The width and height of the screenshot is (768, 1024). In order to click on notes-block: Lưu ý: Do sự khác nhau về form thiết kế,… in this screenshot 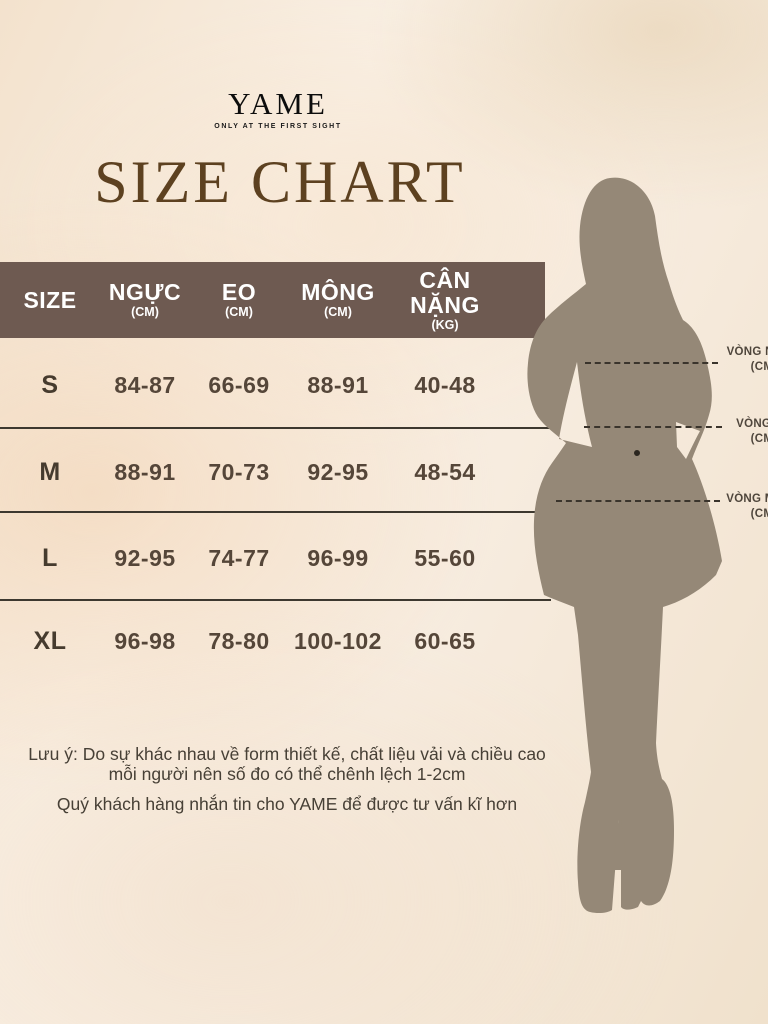, I will do `click(287, 779)`.